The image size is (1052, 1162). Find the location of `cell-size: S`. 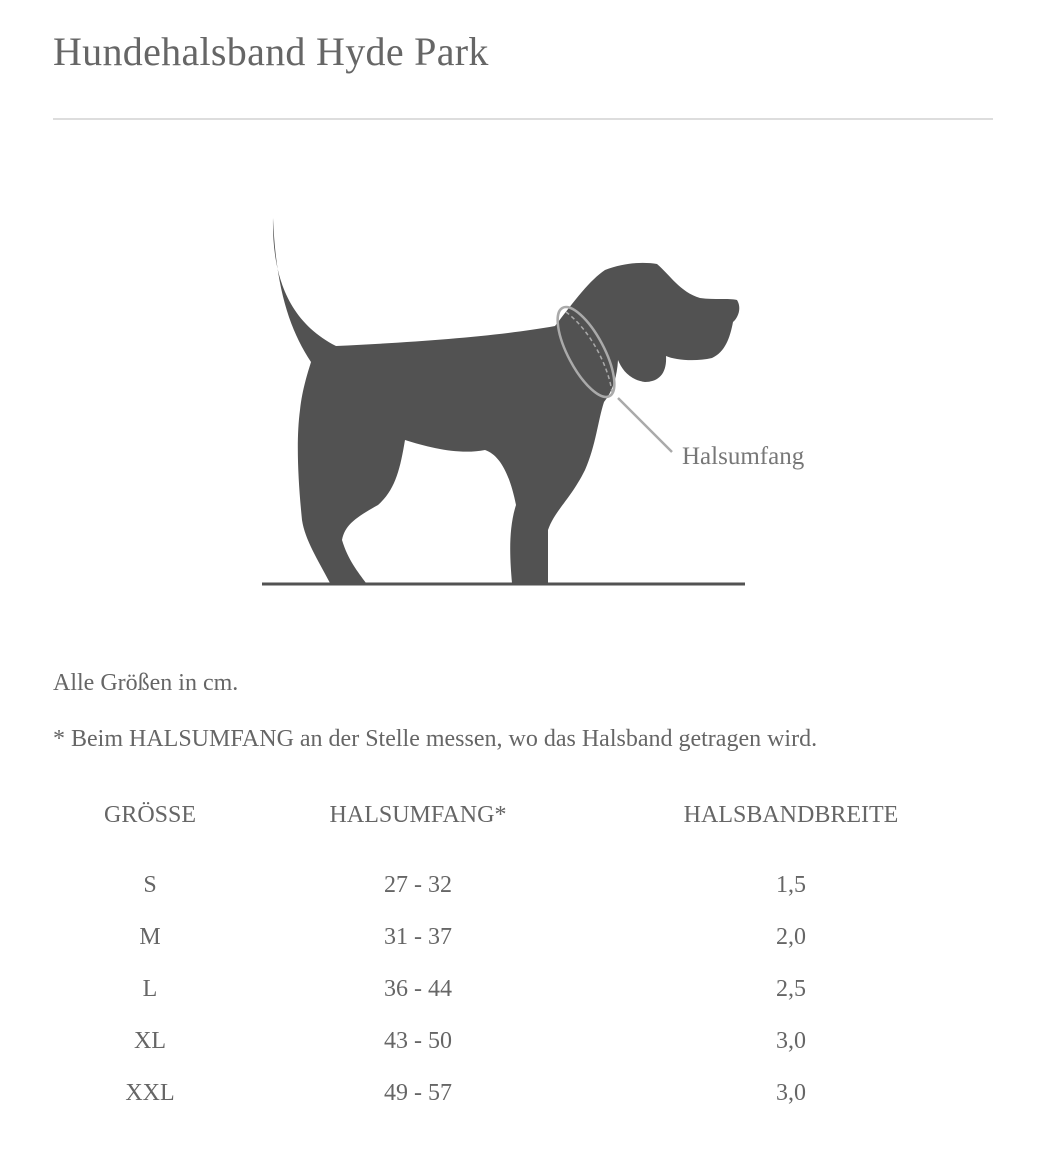

cell-size: S is located at coordinates (150, 885).